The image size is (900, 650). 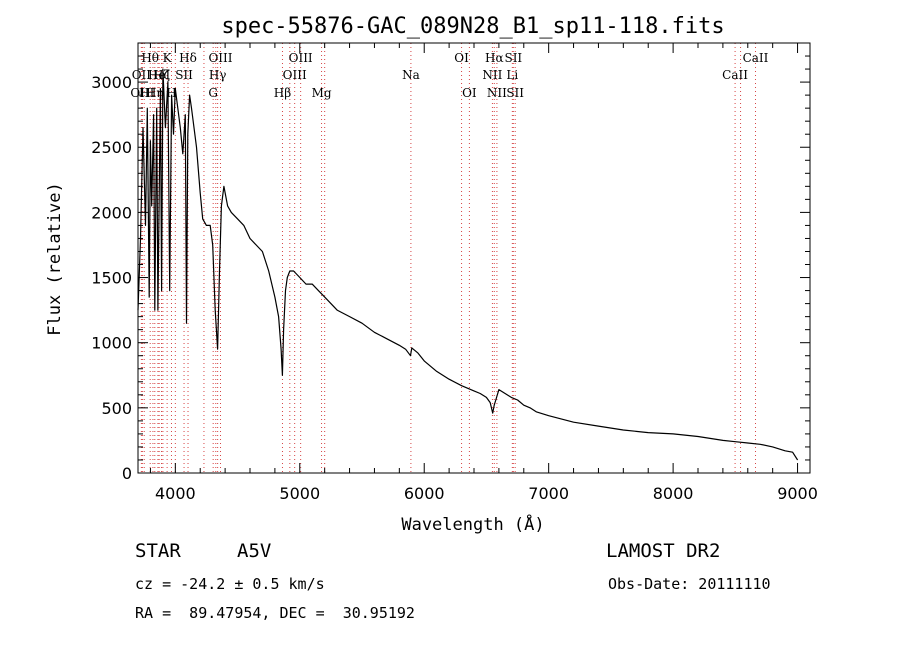 What do you see at coordinates (158, 551) in the screenshot?
I see `object-class: STAR` at bounding box center [158, 551].